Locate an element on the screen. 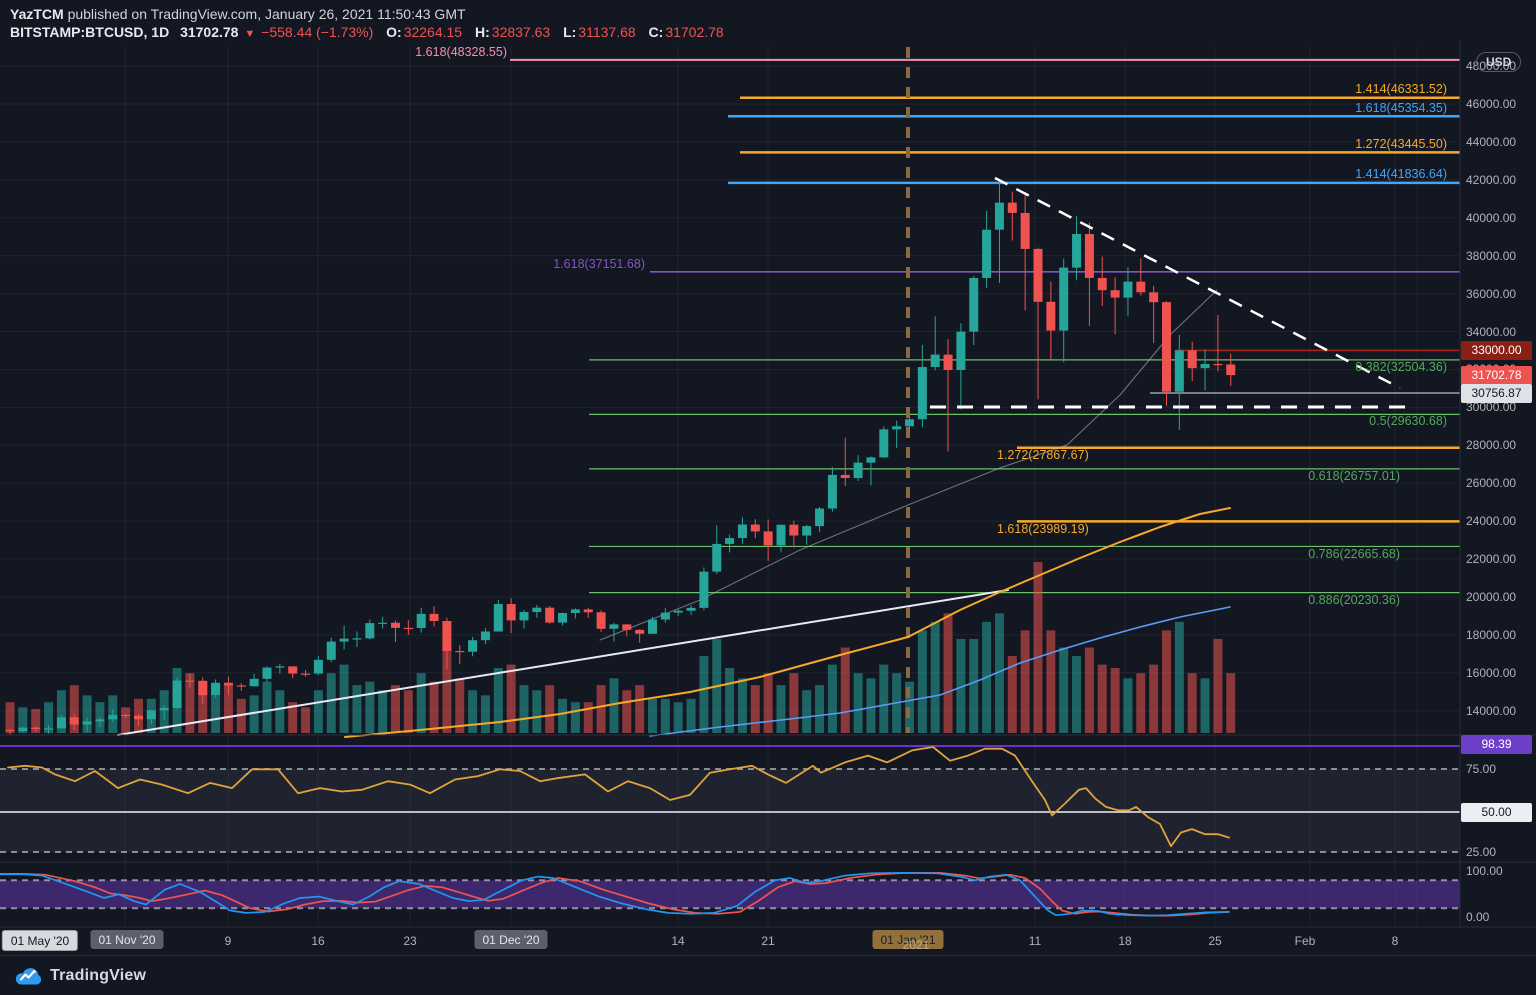 The height and width of the screenshot is (995, 1536). time-axis-tick: 14 is located at coordinates (678, 941).